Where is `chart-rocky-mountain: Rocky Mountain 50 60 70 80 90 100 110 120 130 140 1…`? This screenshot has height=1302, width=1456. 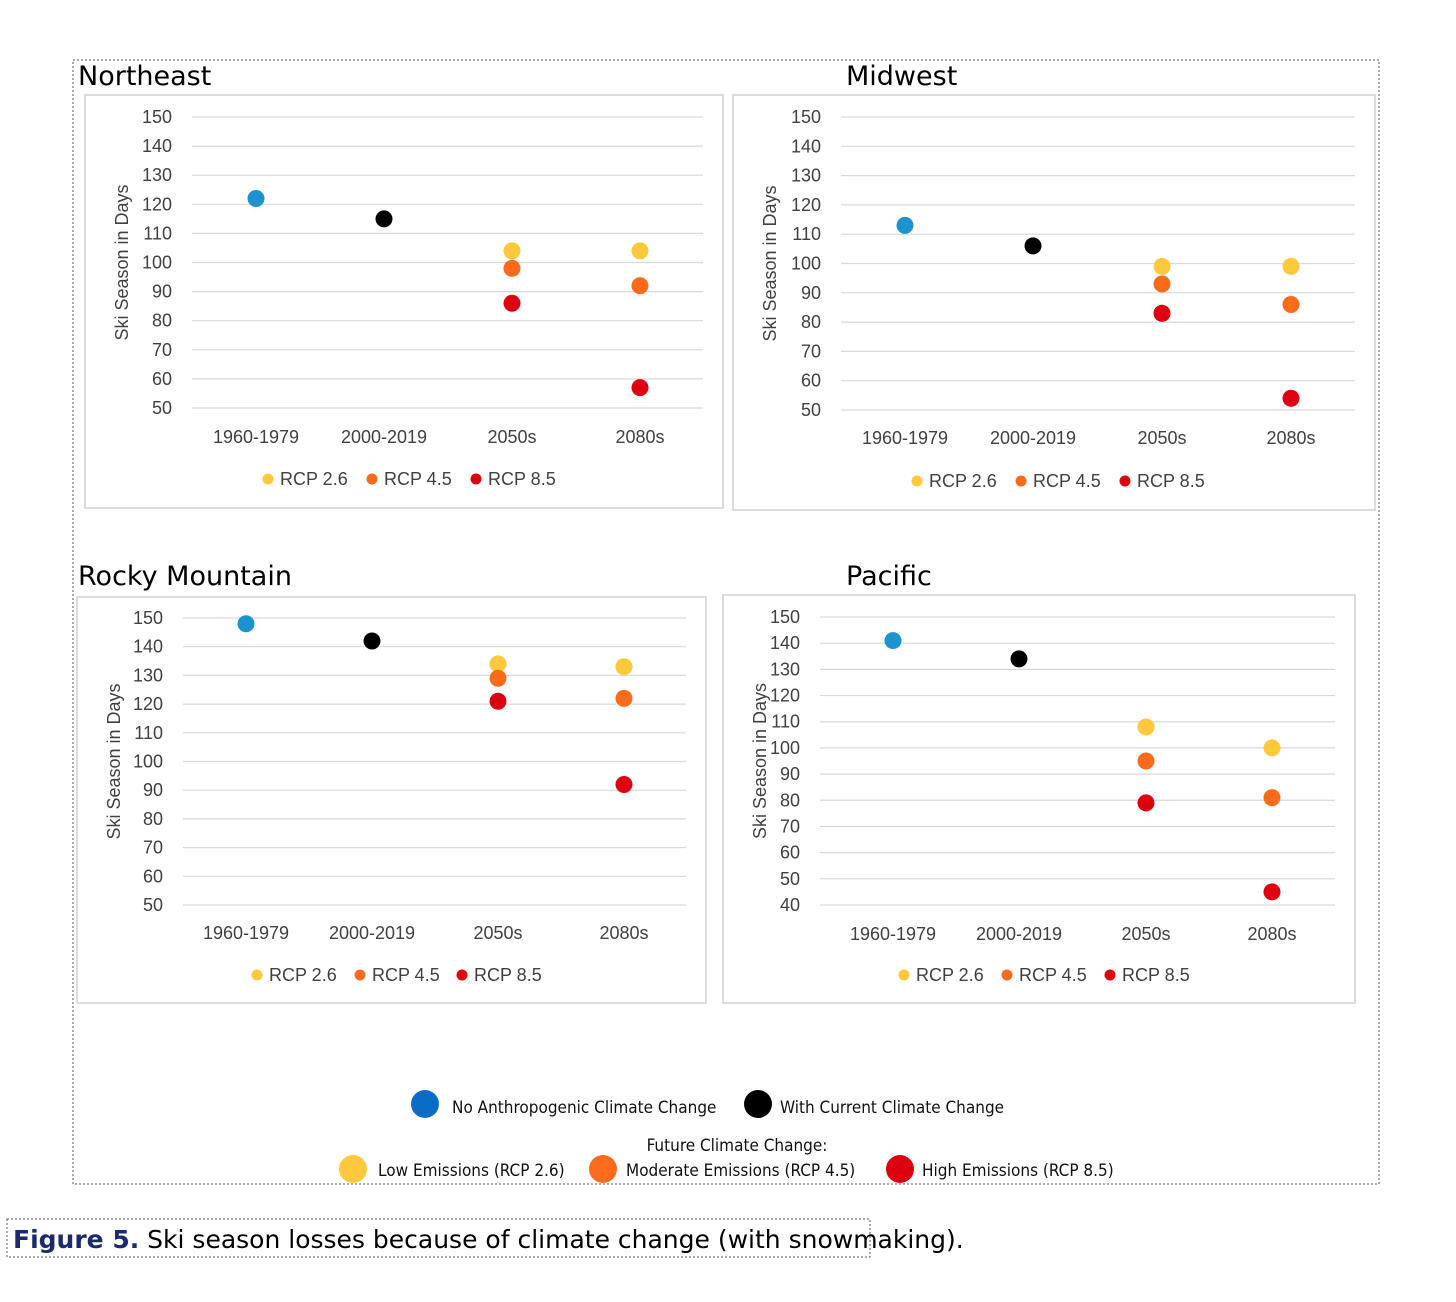 chart-rocky-mountain: Rocky Mountain 50 60 70 80 90 100 110 120 130 140 1… is located at coordinates (391, 782).